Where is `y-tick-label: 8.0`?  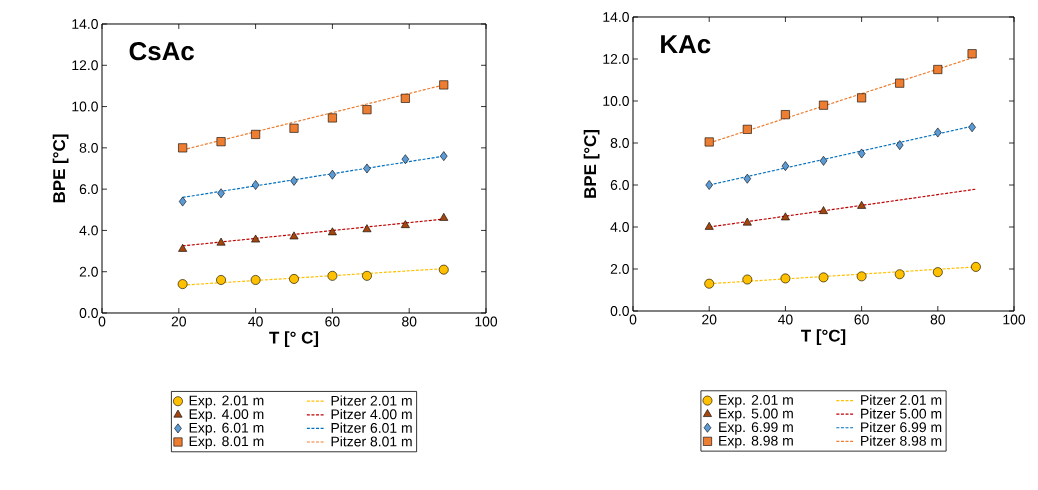
y-tick-label: 8.0 is located at coordinates (88, 147).